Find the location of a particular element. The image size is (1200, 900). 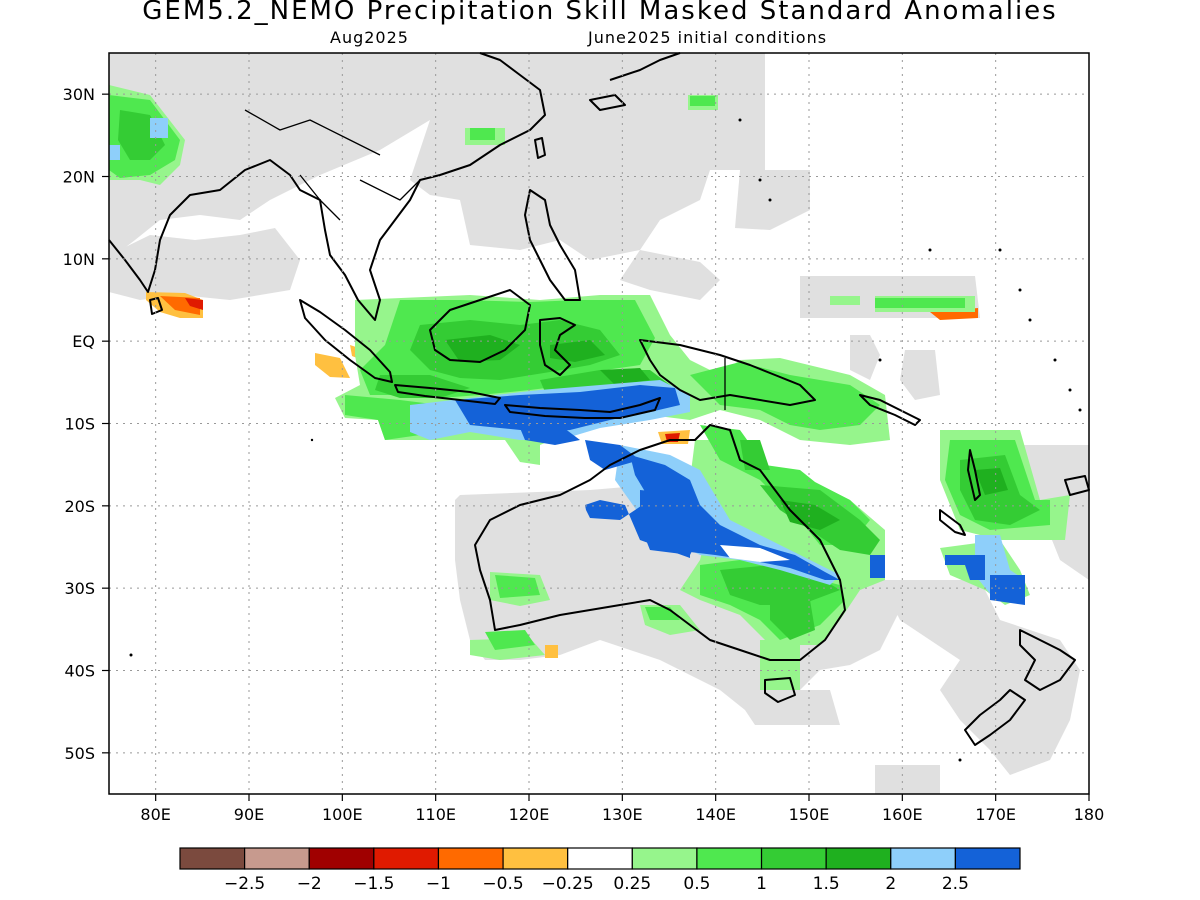

new-zealand-north-coastline is located at coordinates (1047, 660).